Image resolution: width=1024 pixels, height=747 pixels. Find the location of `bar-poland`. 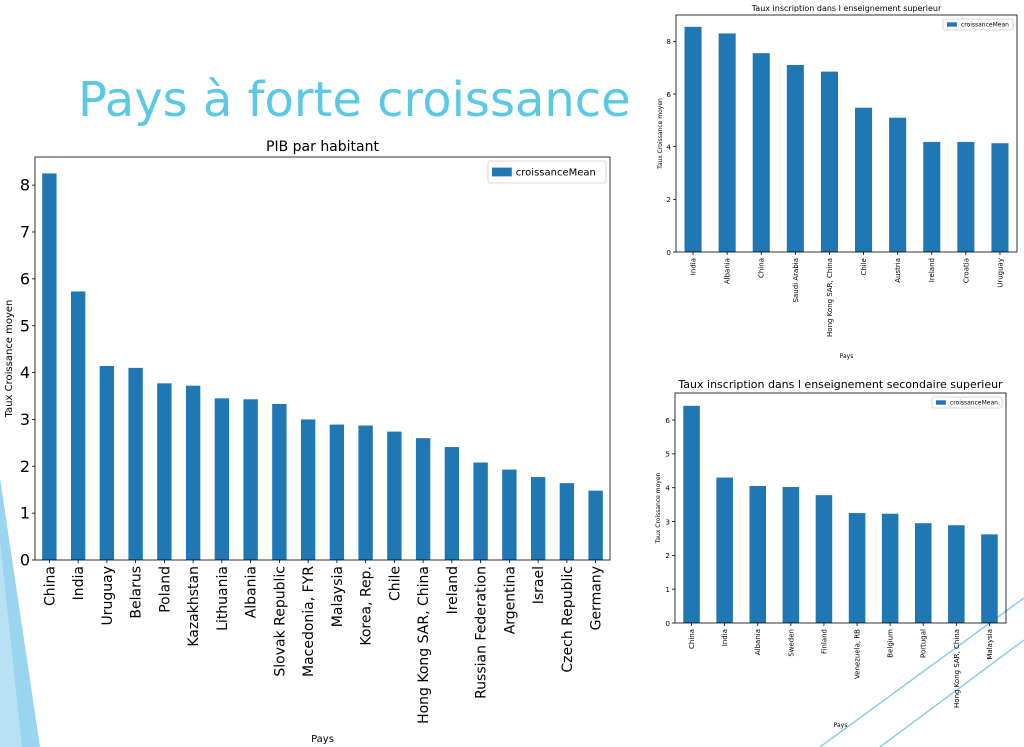

bar-poland is located at coordinates (164, 471).